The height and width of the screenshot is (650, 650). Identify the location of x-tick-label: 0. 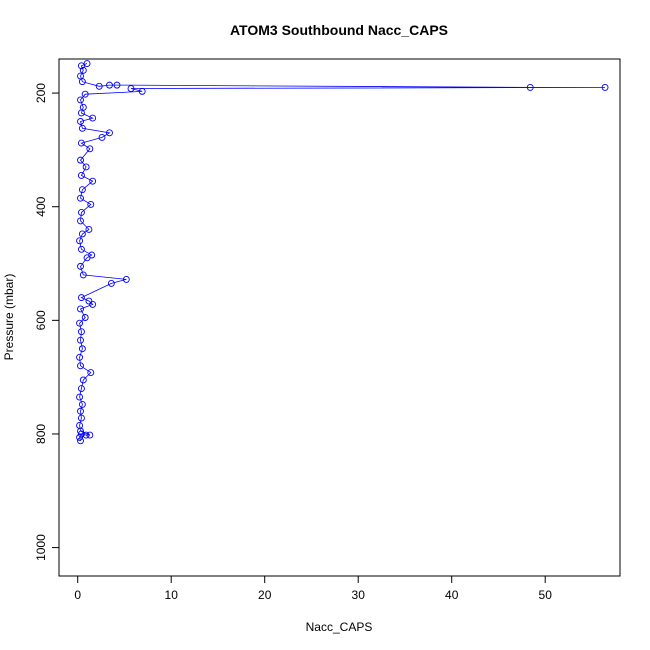
(77, 595).